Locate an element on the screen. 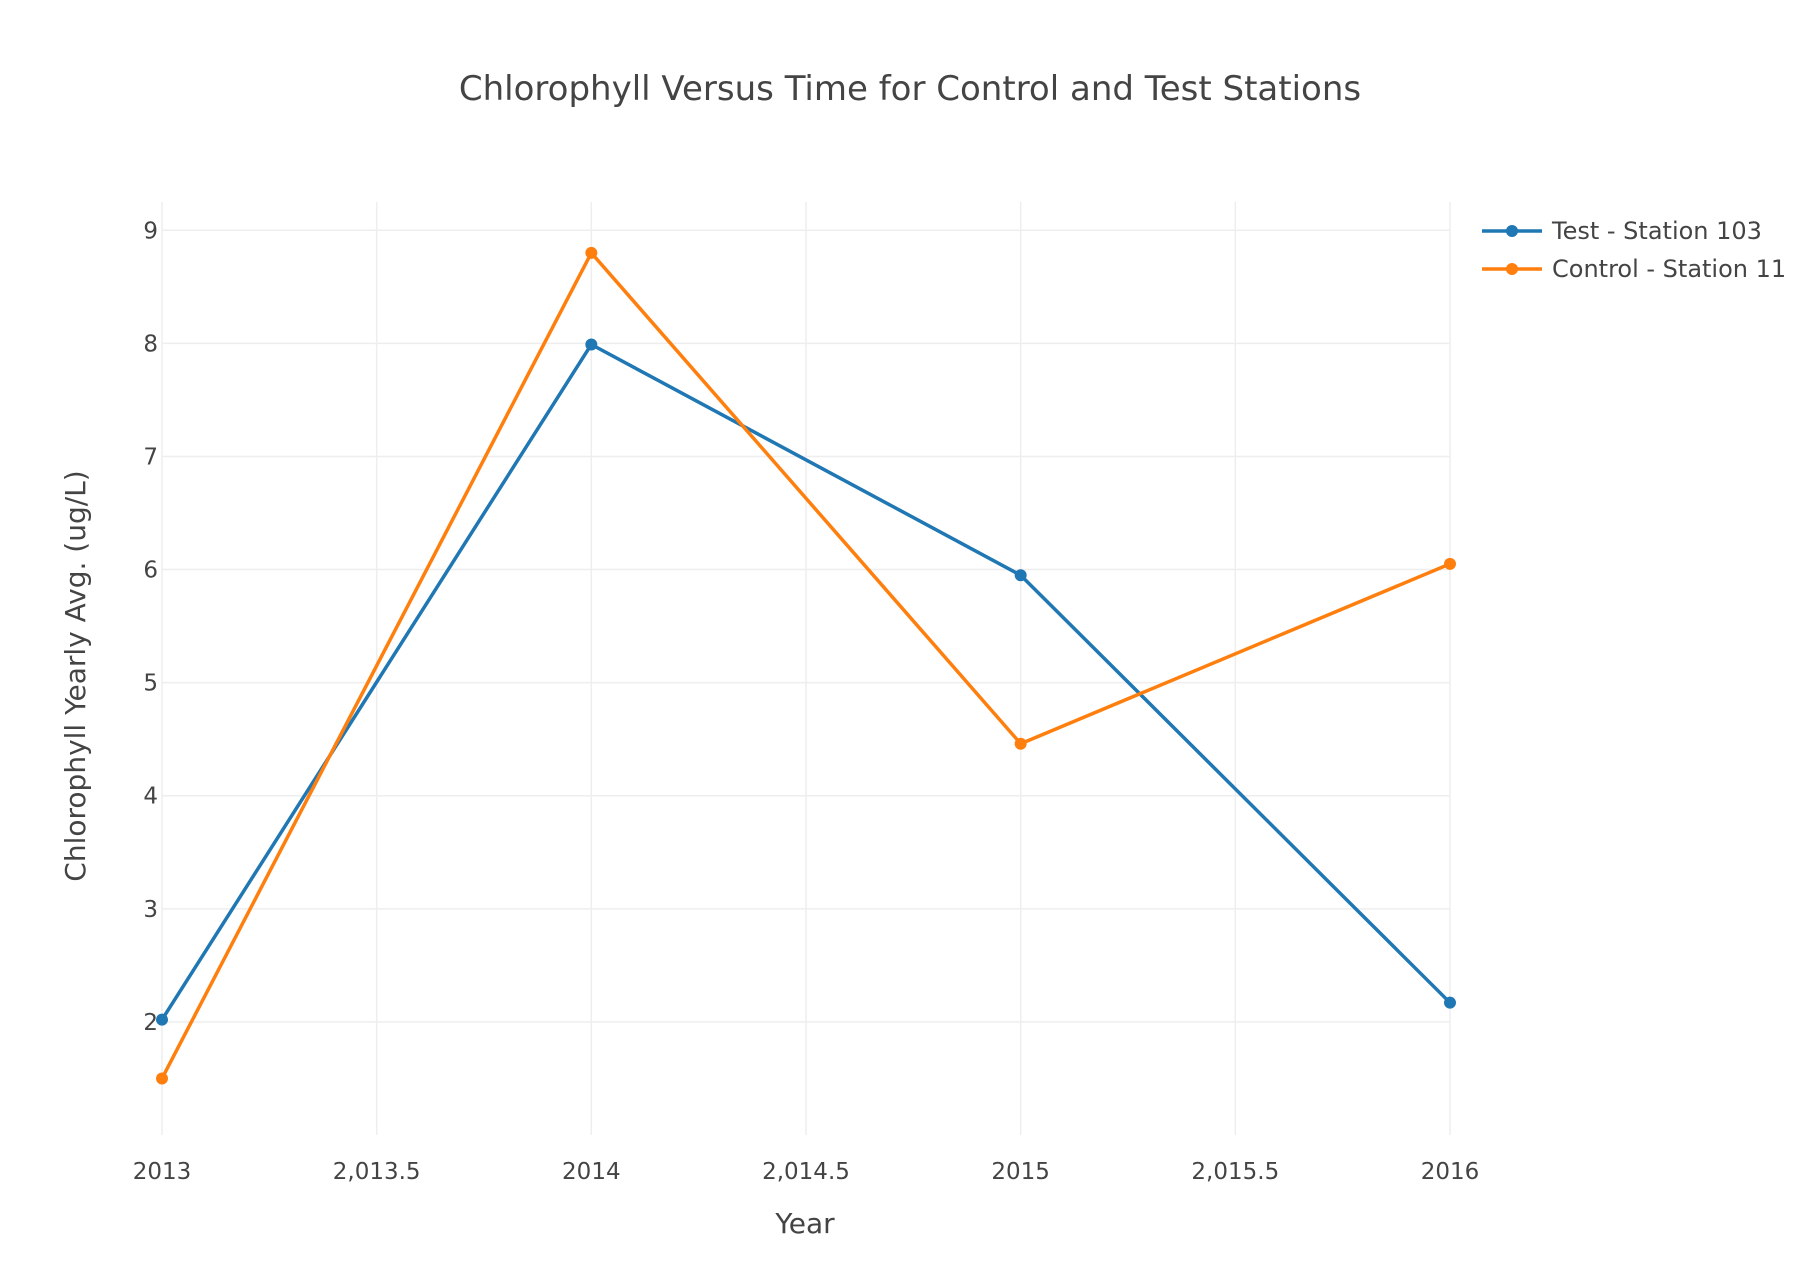 The height and width of the screenshot is (1284, 1810). legend-label: Test - Station 103 is located at coordinates (1656, 231).